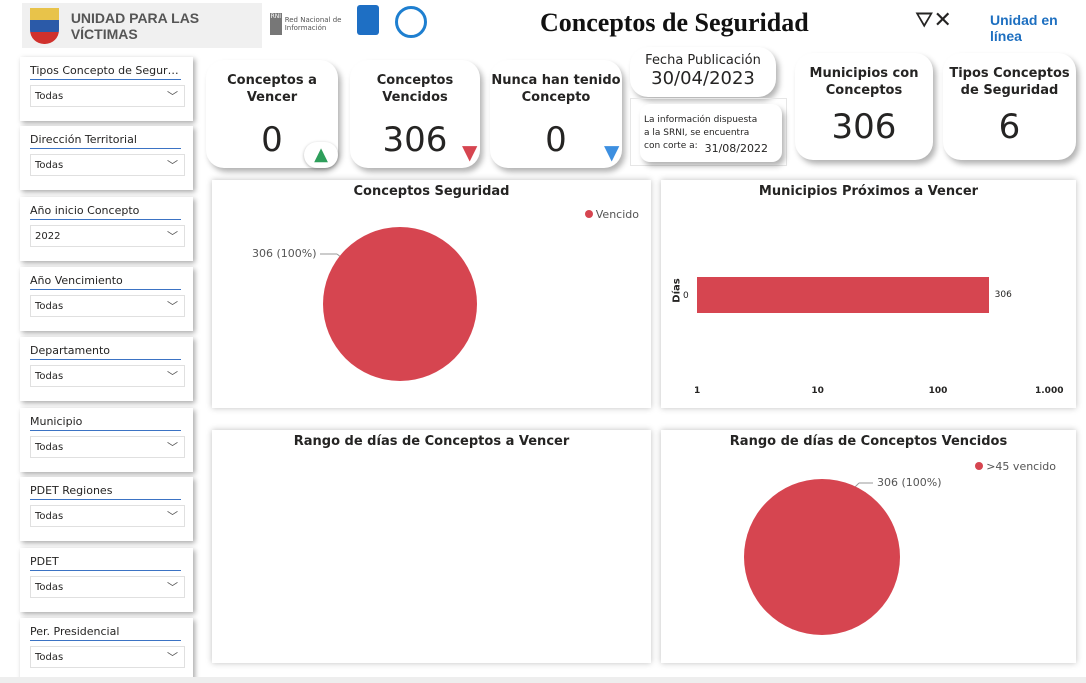  I want to click on kpi-conceptos-vencidos: Conceptos Vencidos 306 ▼, so click(415, 114).